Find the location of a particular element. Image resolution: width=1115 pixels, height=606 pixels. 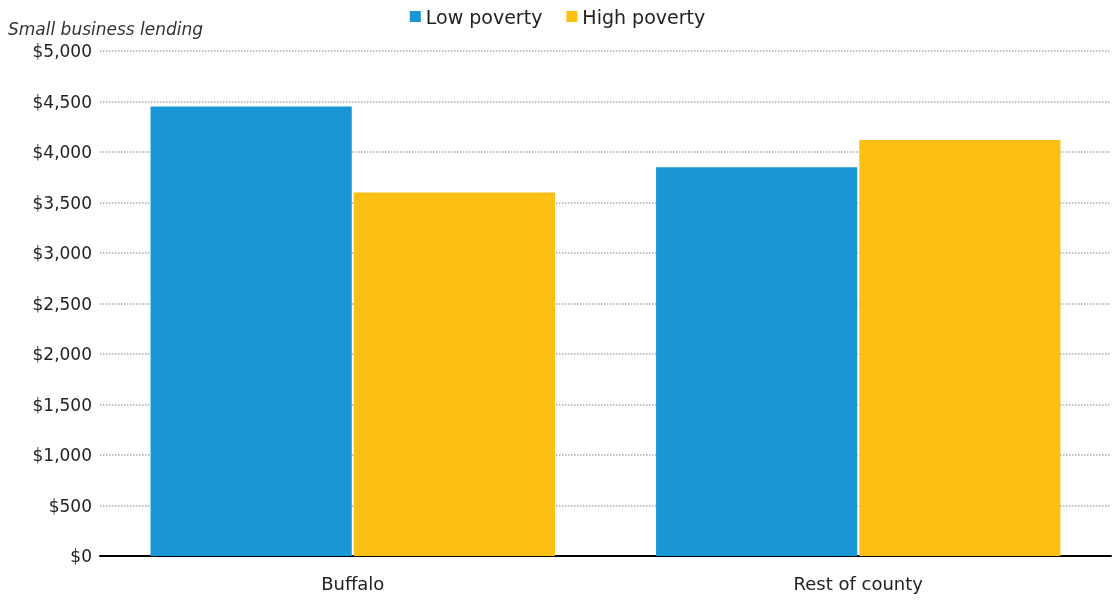

legend-label: Low poverty is located at coordinates (484, 16).